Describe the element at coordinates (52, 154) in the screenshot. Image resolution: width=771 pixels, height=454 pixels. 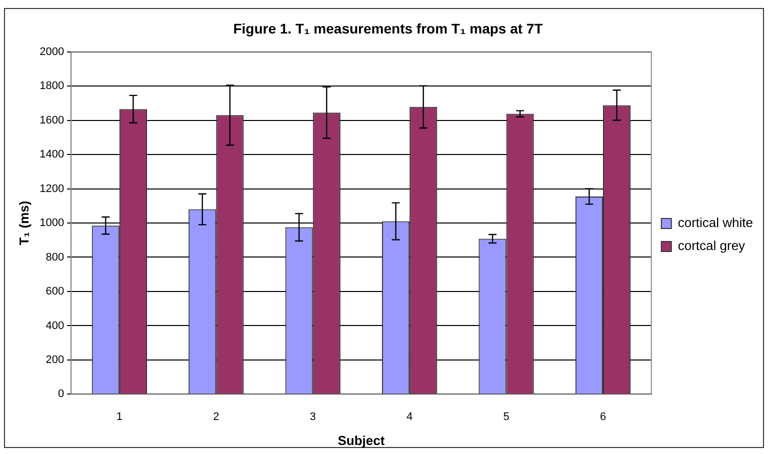
I see `y-tick-label: 1400` at that location.